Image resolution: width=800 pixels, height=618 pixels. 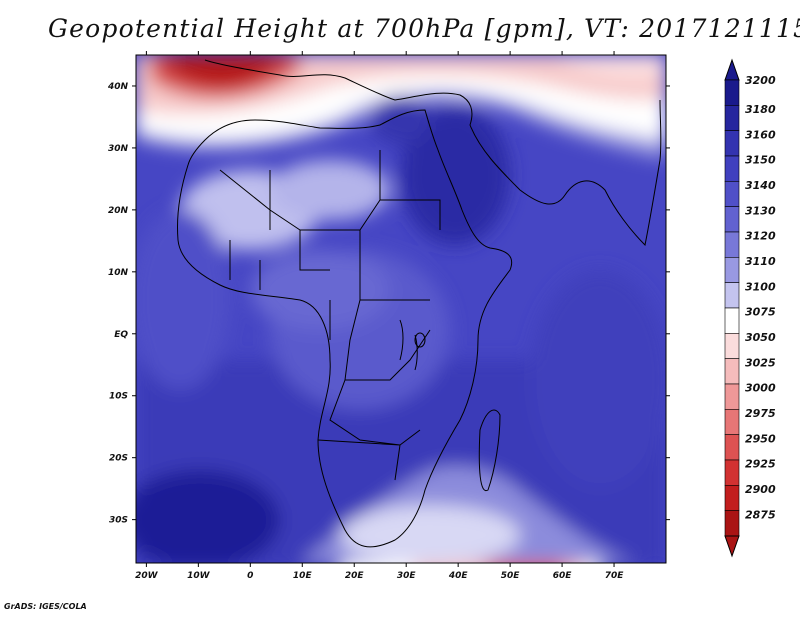 I want to click on lon-tick-label: 10E, so click(x=303, y=576).